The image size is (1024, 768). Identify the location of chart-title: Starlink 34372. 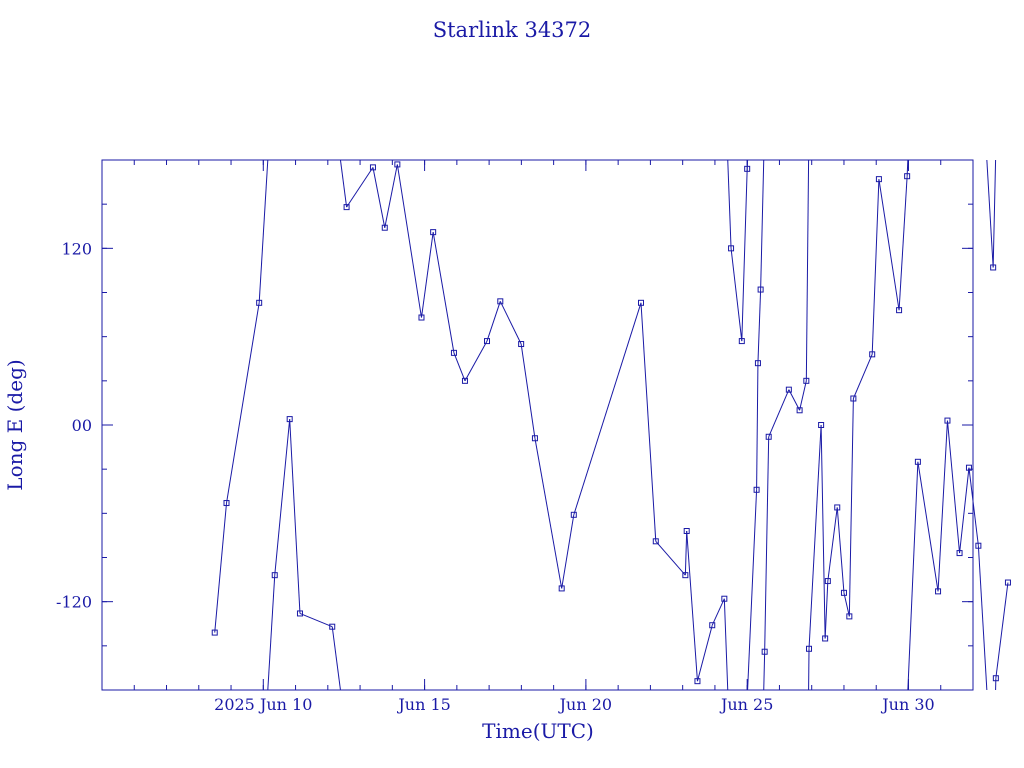
(512, 30).